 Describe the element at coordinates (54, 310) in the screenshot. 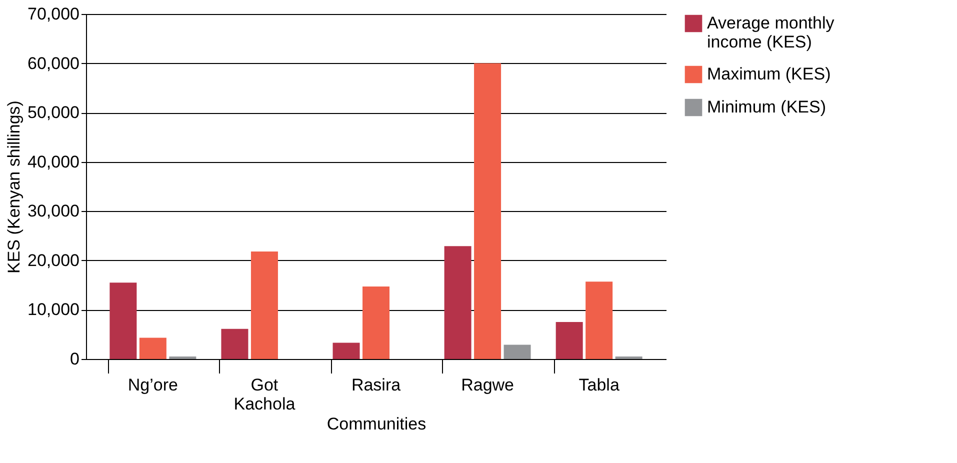

I see `y-tick-label: 10,000` at that location.